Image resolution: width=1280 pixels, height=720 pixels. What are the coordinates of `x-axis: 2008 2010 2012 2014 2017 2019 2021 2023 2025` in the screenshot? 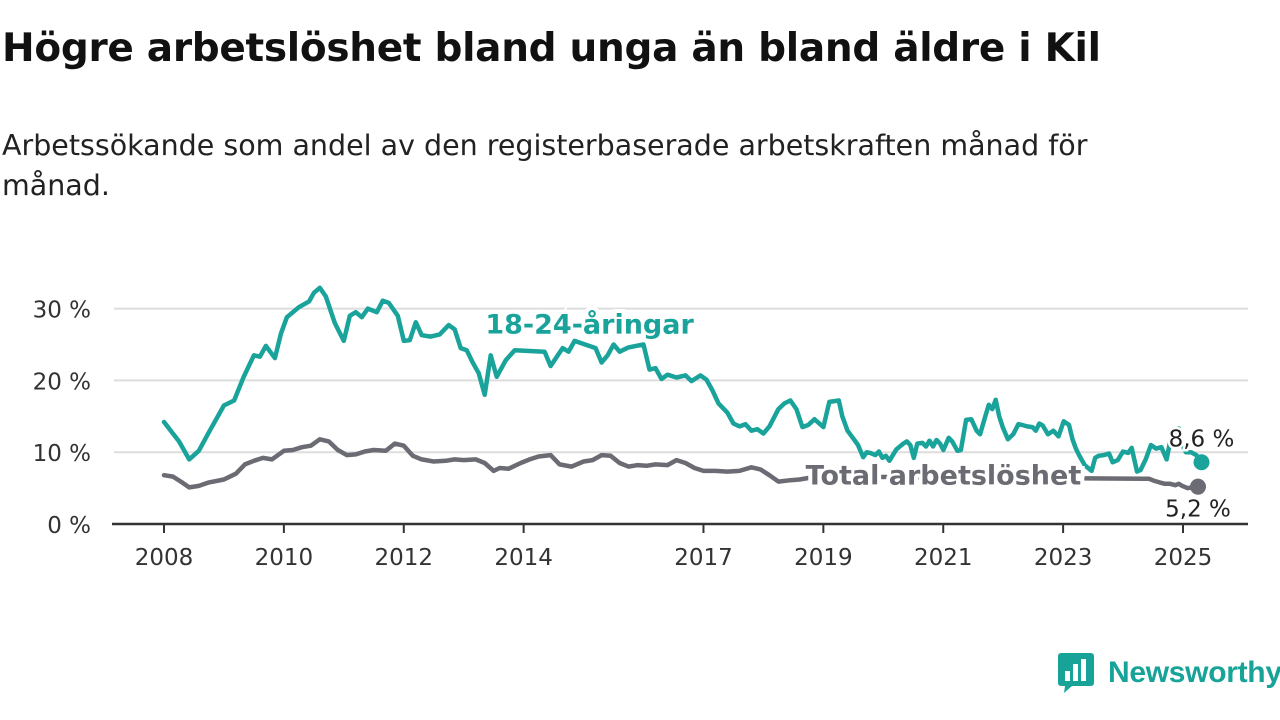 It's located at (680, 546).